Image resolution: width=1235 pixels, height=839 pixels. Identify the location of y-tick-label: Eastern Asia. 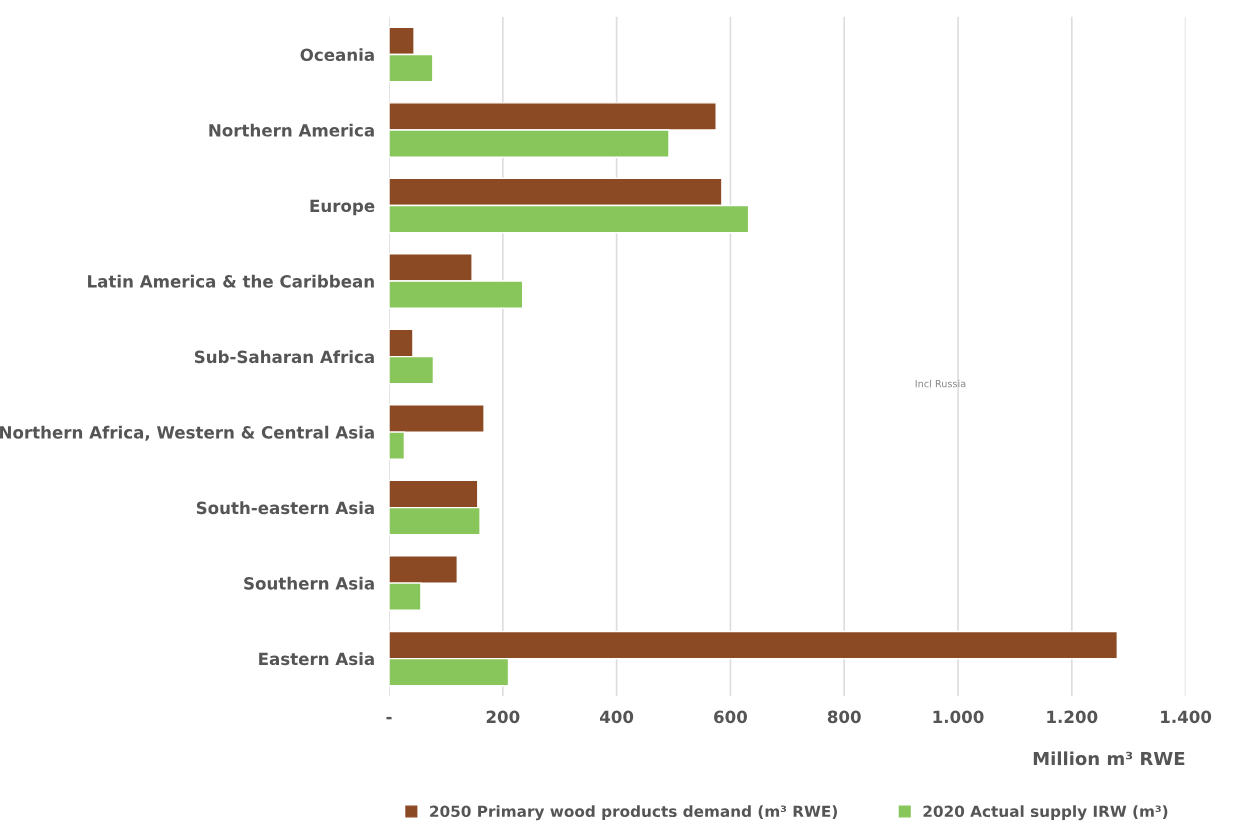
(316, 659).